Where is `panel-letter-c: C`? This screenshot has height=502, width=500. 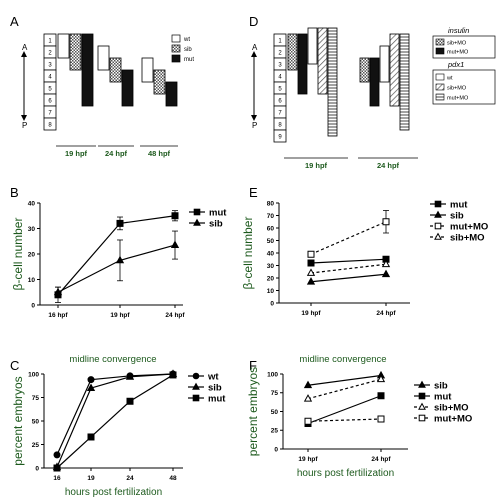 panel-letter-c: C is located at coordinates (14, 365).